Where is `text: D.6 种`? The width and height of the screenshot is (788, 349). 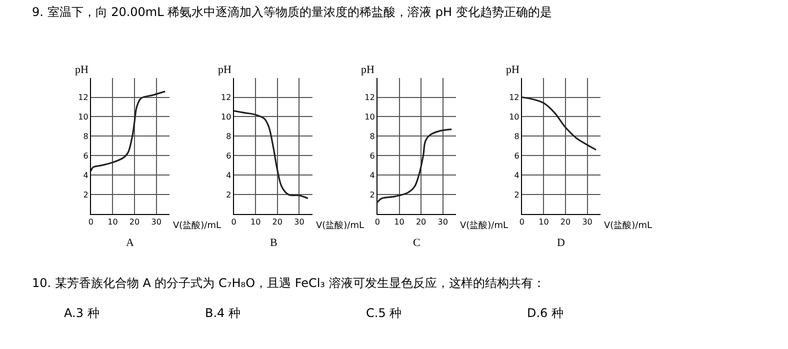 text: D.6 种 is located at coordinates (545, 313).